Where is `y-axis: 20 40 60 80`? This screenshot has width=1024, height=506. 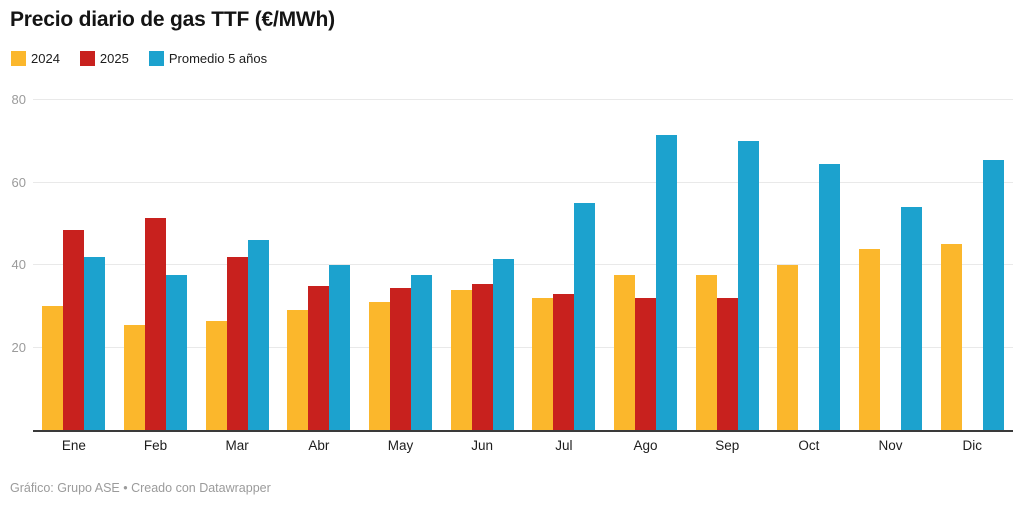 y-axis: 20 40 60 80 is located at coordinates (13, 261).